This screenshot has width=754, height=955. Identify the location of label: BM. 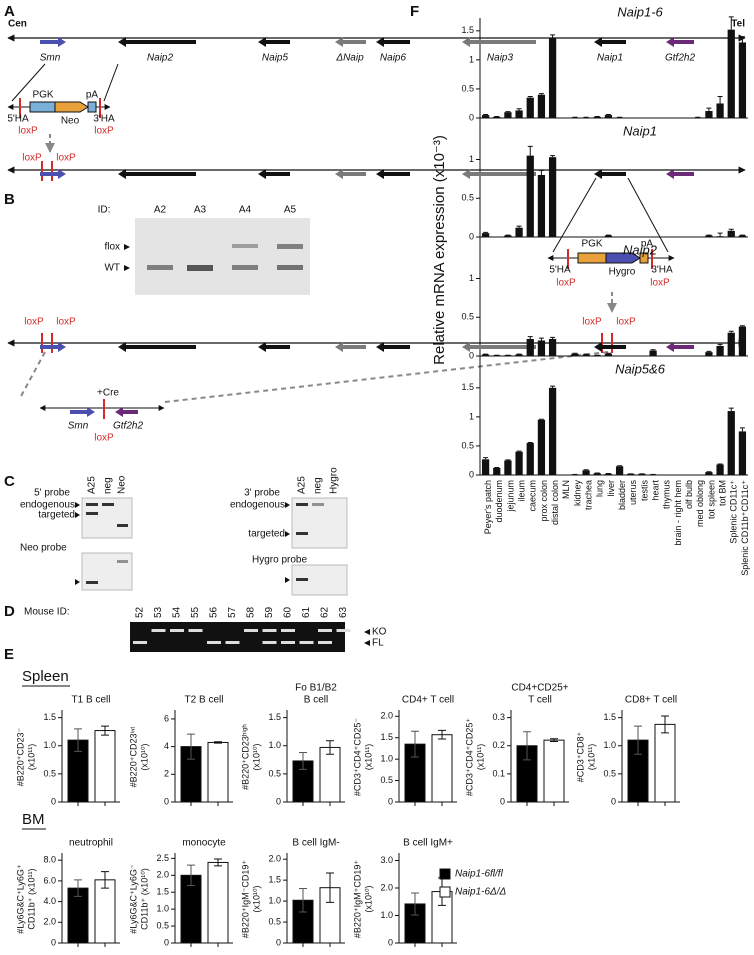
(33, 819).